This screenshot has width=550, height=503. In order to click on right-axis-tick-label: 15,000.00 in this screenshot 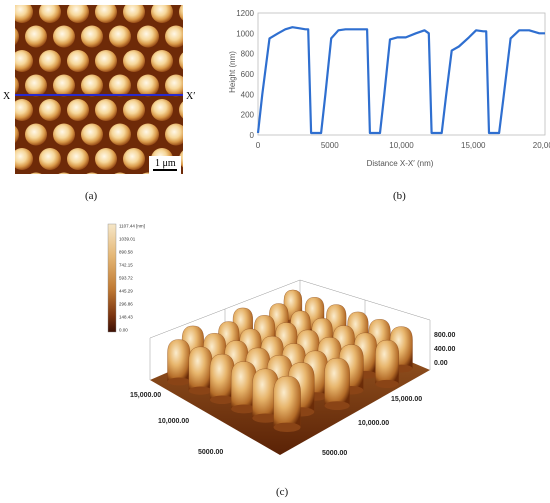, I will do `click(406, 399)`.